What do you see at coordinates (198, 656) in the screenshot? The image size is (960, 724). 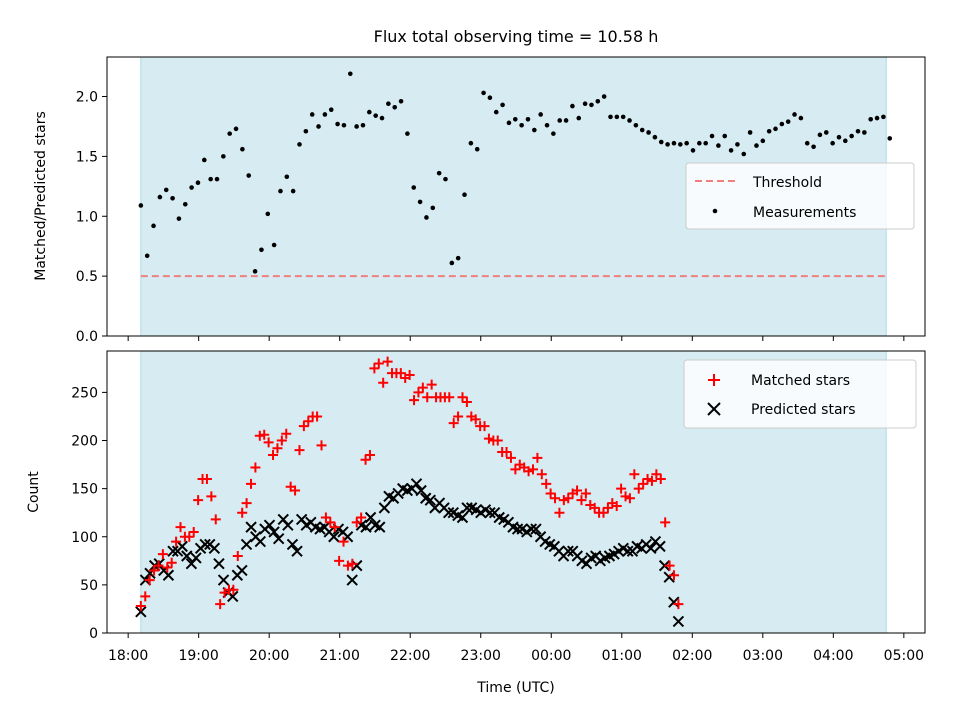 I see `x-tick-label: 19:00` at bounding box center [198, 656].